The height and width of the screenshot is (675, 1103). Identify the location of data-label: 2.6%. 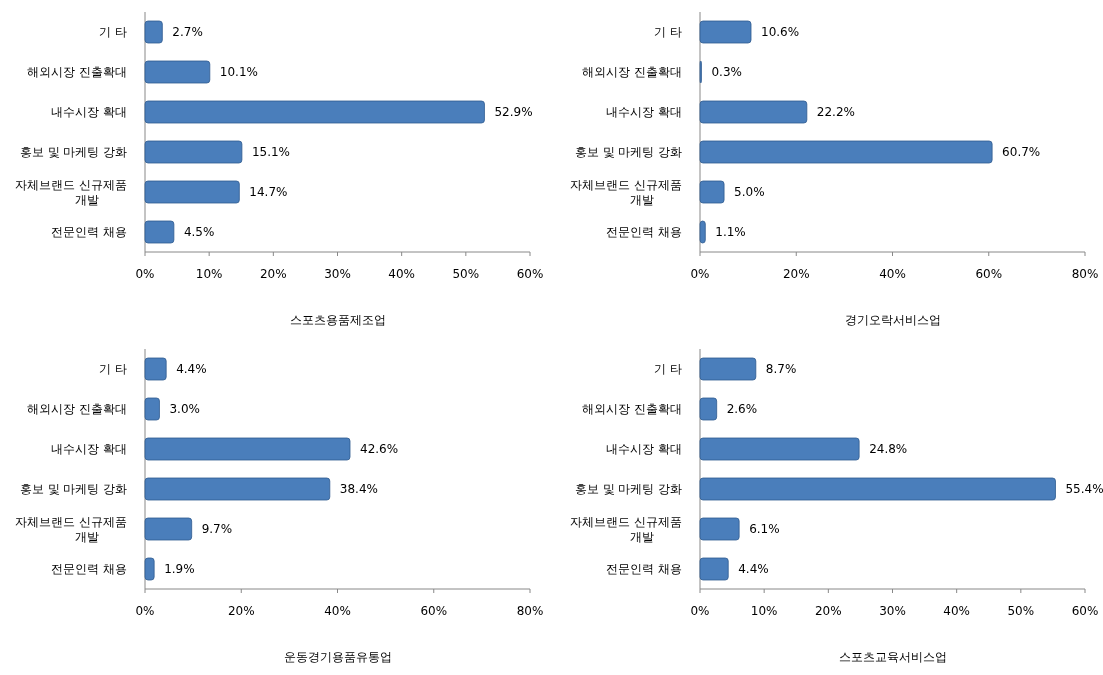
(742, 409).